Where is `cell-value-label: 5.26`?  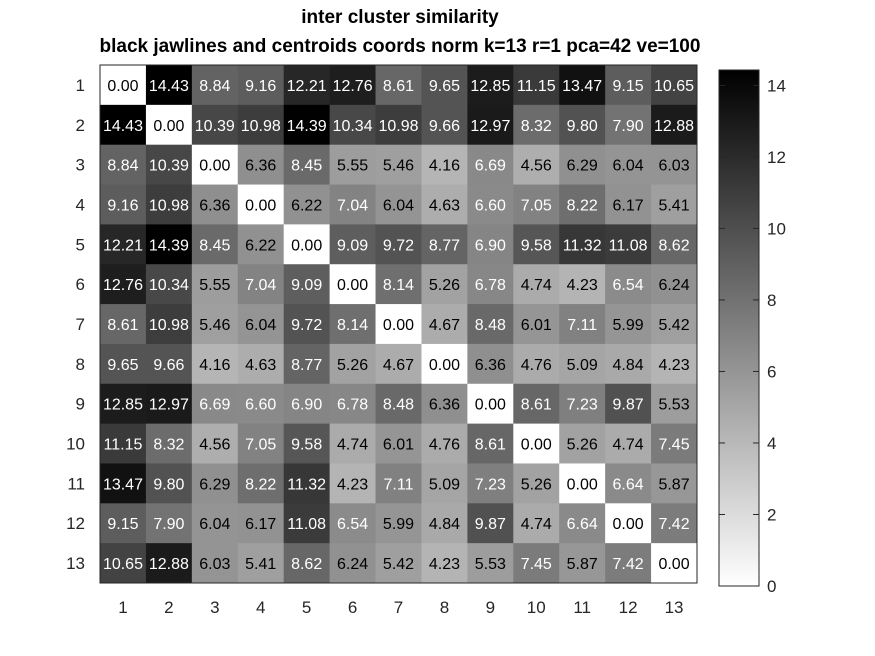 cell-value-label: 5.26 is located at coordinates (536, 484).